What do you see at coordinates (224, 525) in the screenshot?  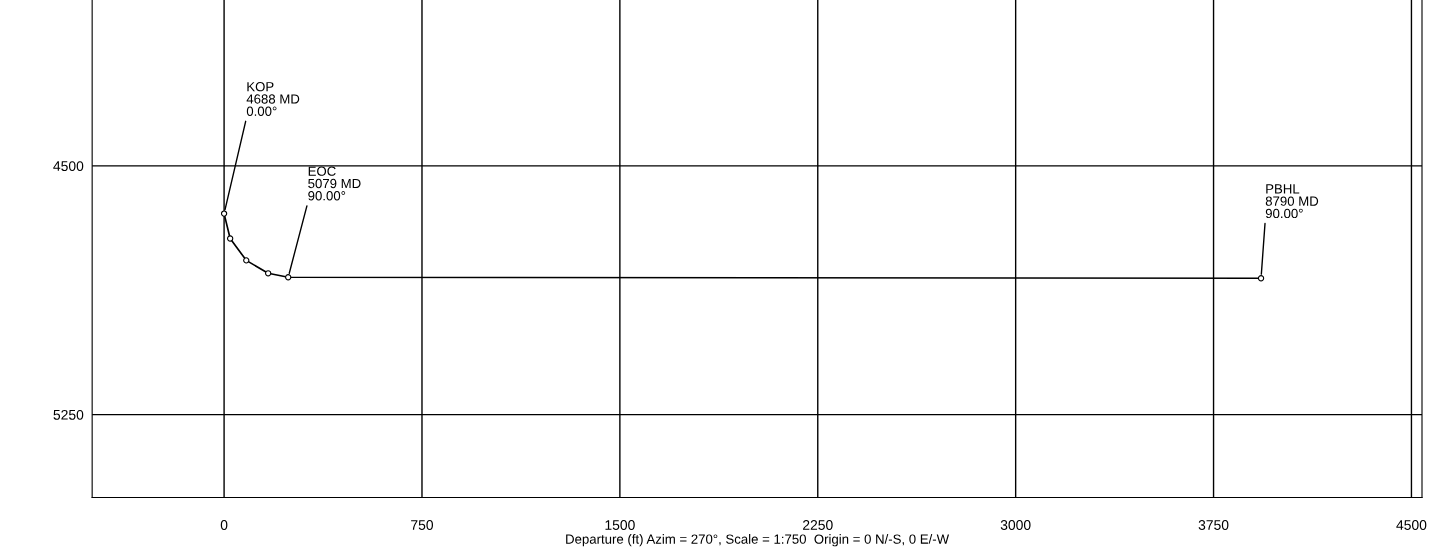 I see `x-tick-label: 0` at bounding box center [224, 525].